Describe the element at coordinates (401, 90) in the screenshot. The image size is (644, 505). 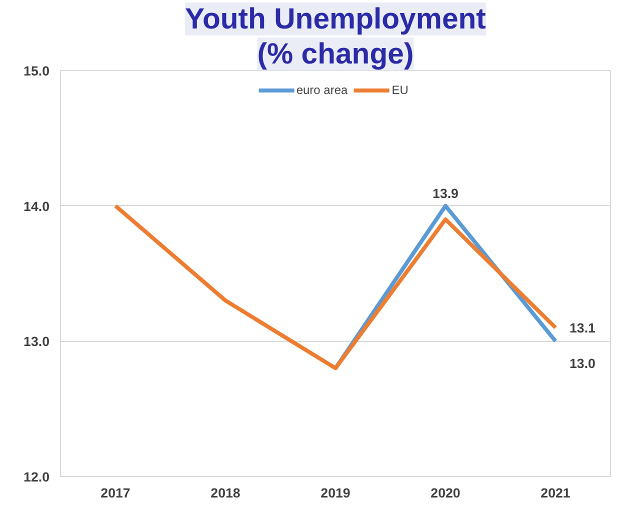
I see `legend-label: EU` at that location.